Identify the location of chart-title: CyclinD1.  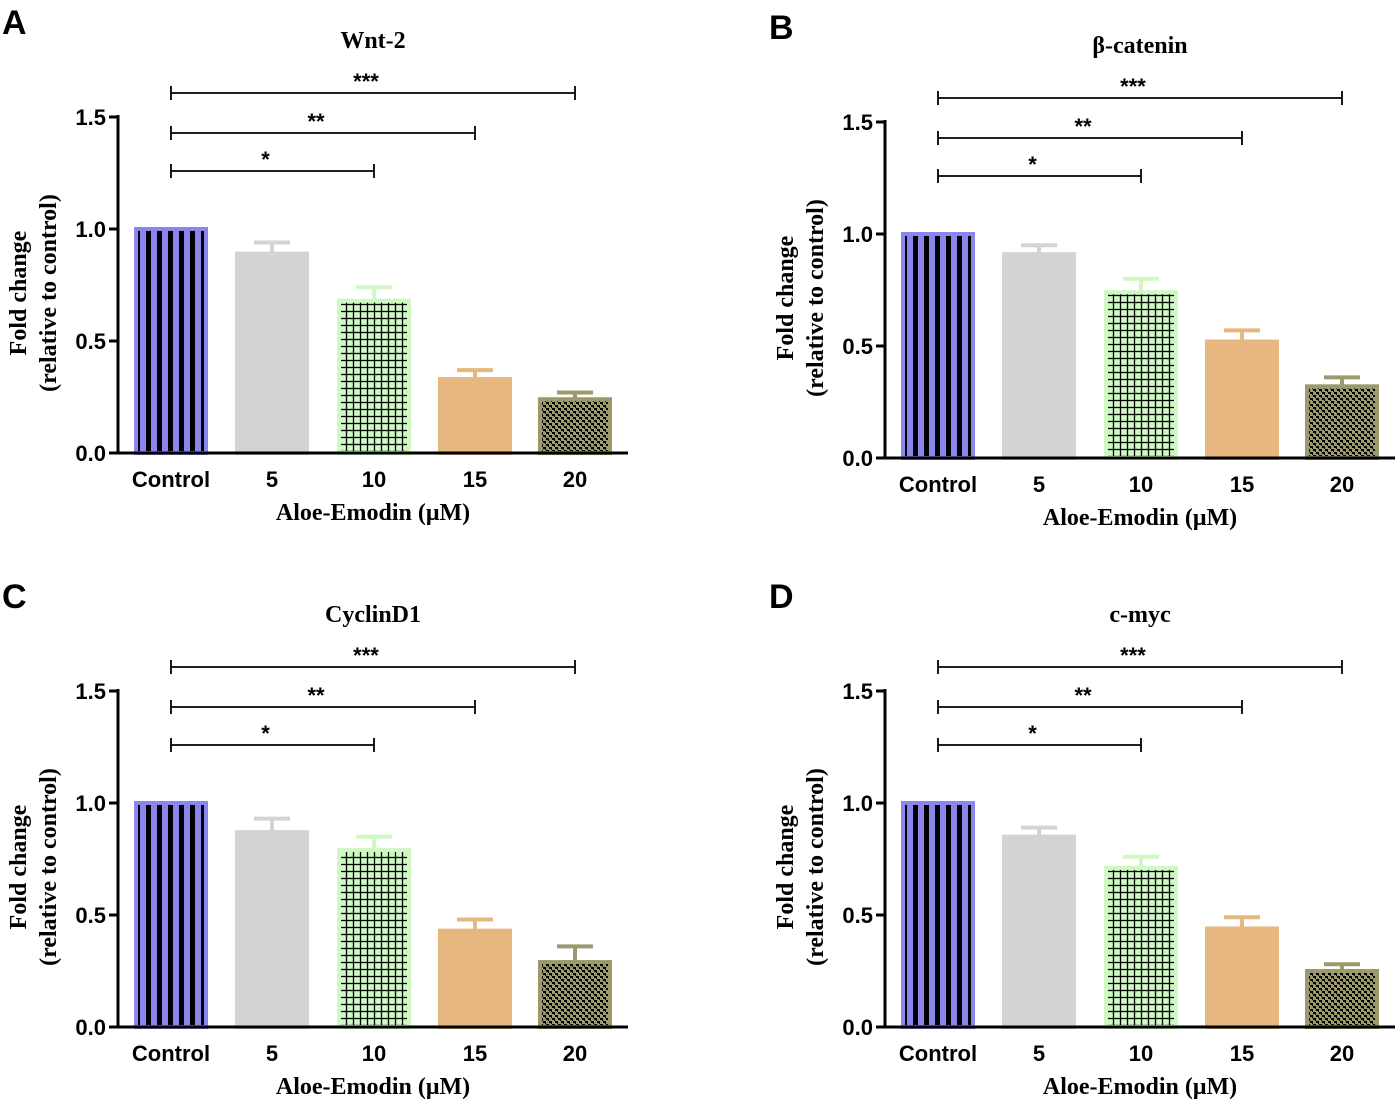
(373, 615).